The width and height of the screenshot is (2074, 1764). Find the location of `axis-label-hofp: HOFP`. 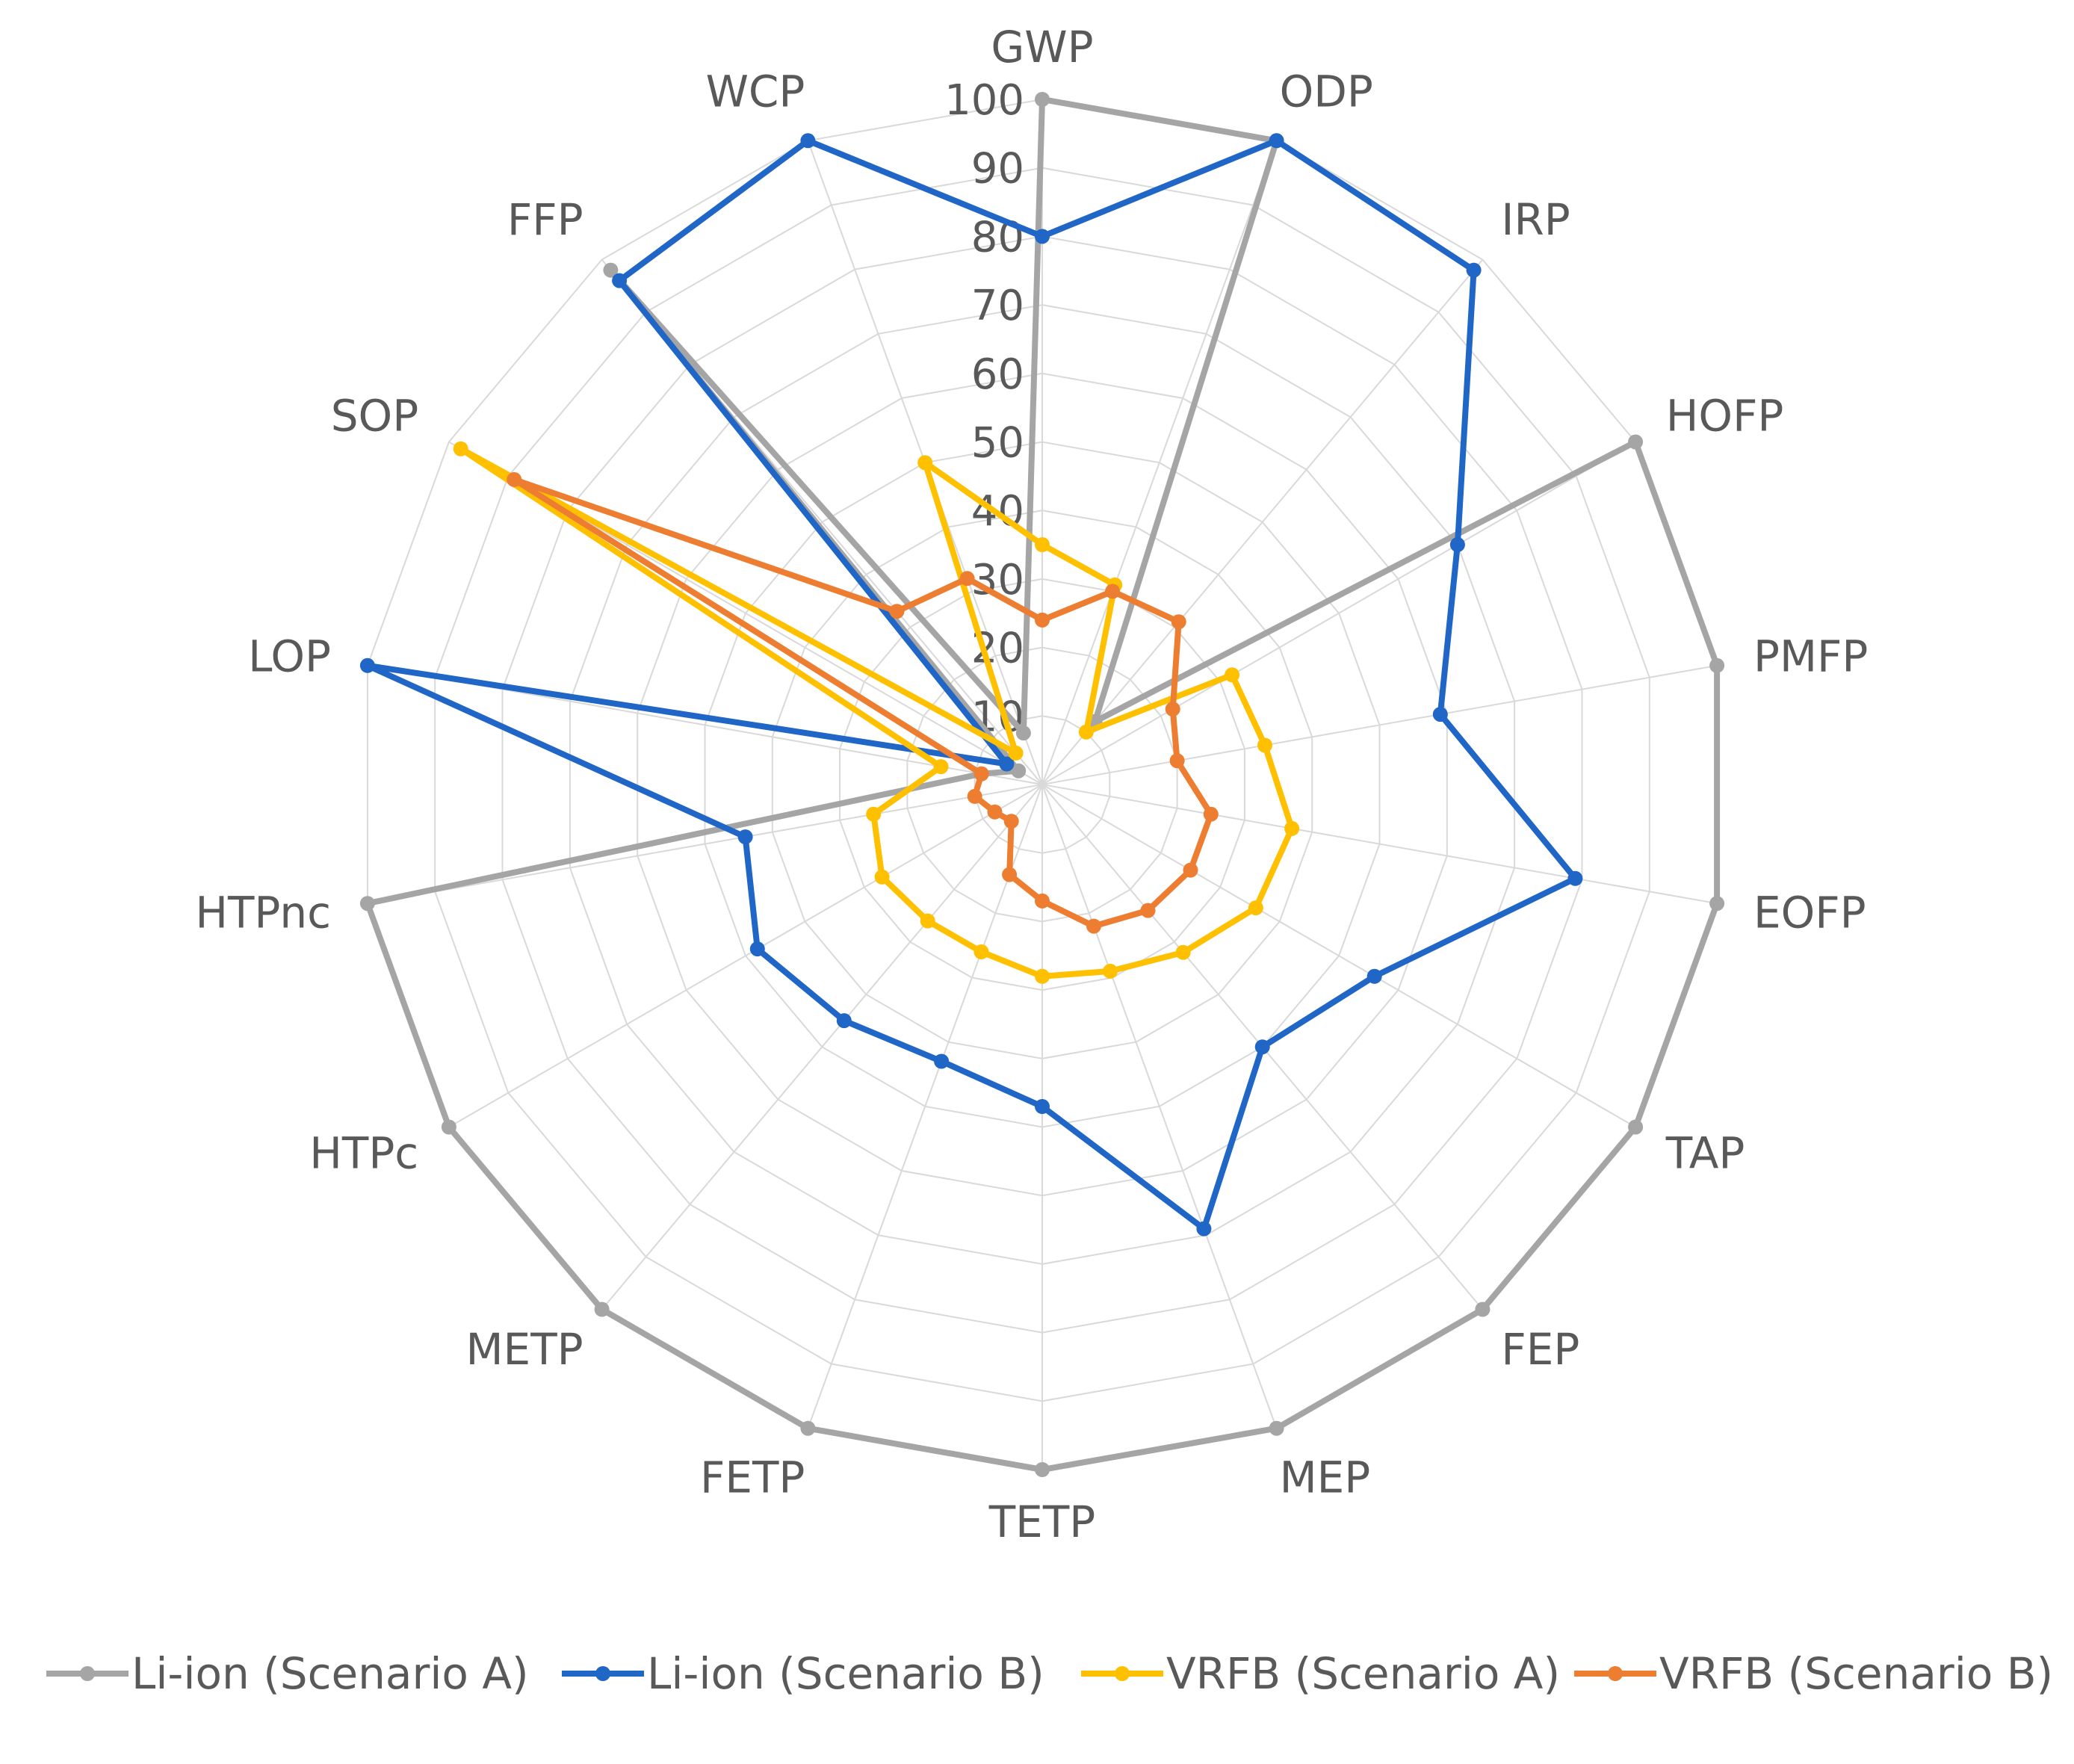

axis-label-hofp: HOFP is located at coordinates (1725, 416).